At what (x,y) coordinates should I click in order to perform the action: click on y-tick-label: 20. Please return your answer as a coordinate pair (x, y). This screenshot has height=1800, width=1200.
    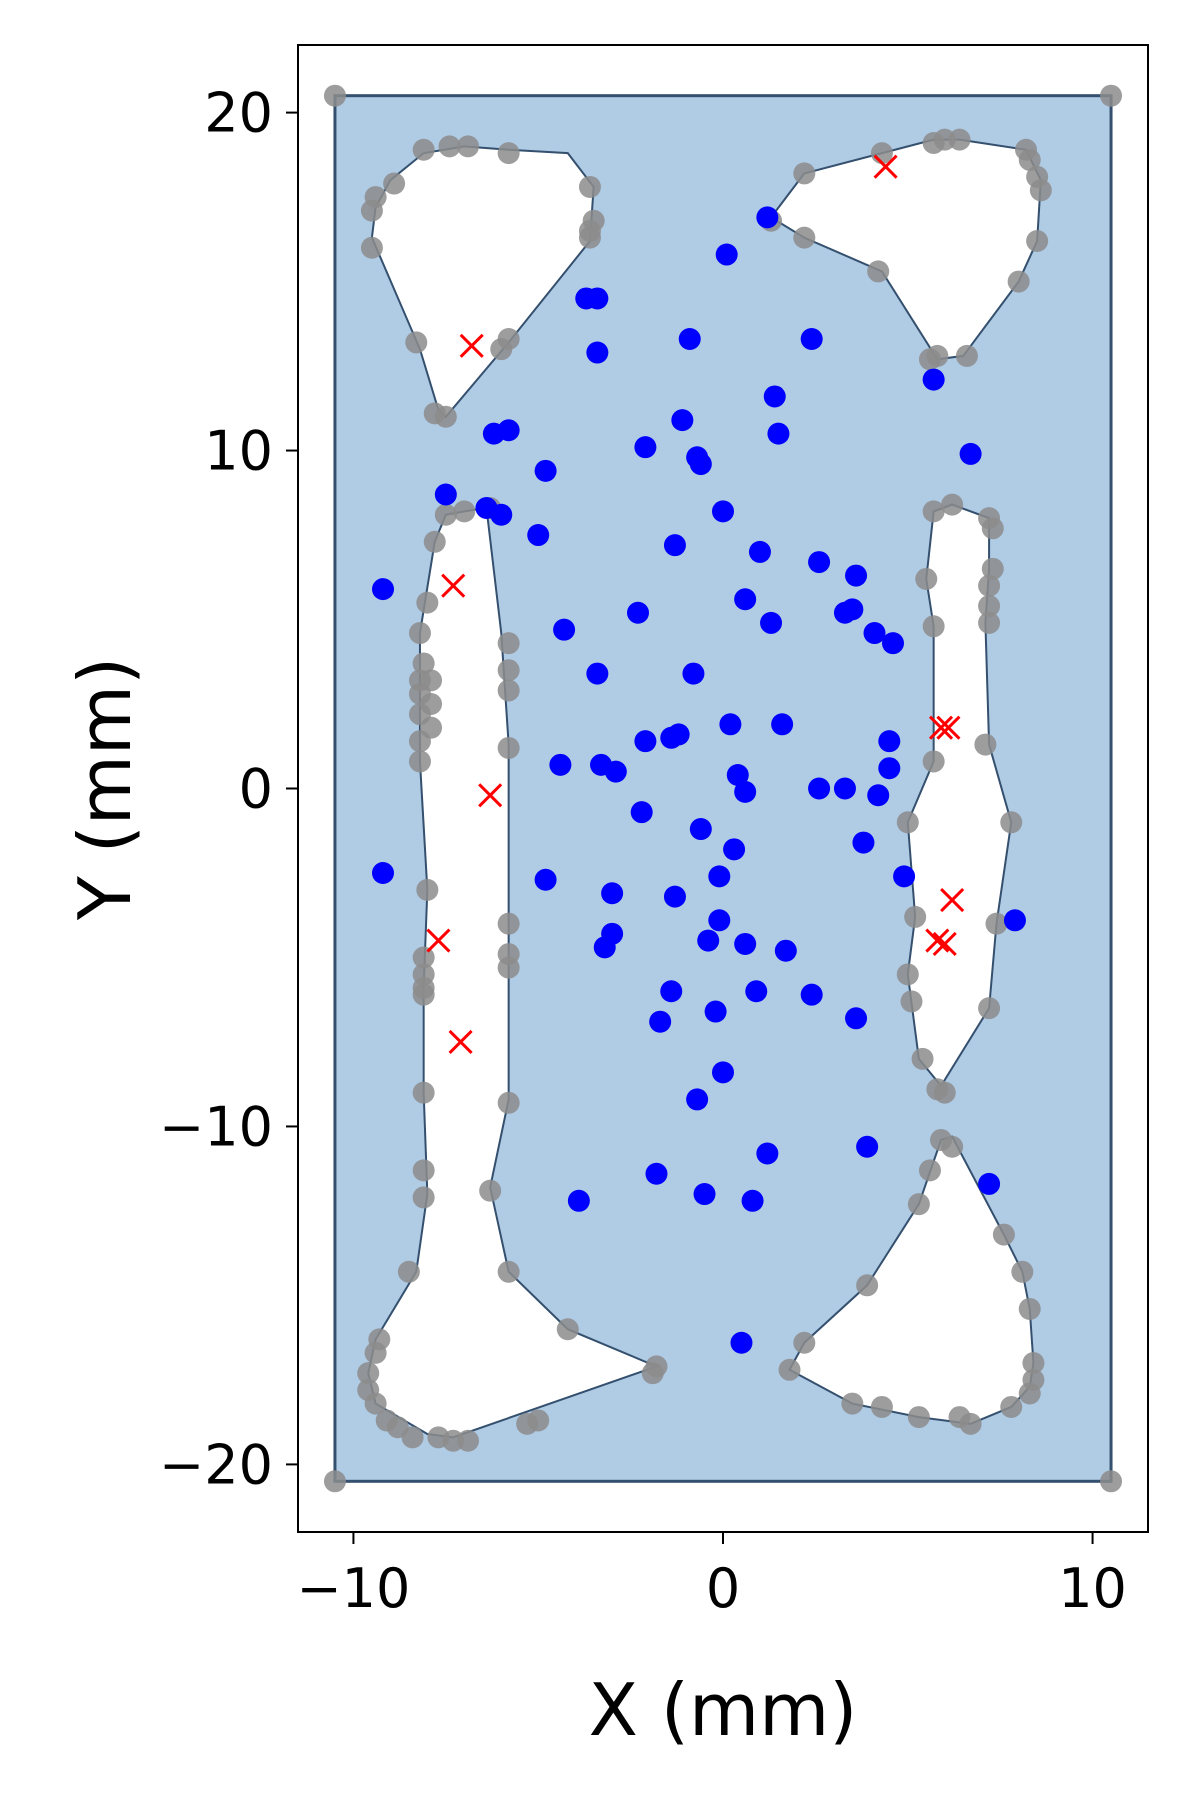
    Looking at the image, I should click on (238, 113).